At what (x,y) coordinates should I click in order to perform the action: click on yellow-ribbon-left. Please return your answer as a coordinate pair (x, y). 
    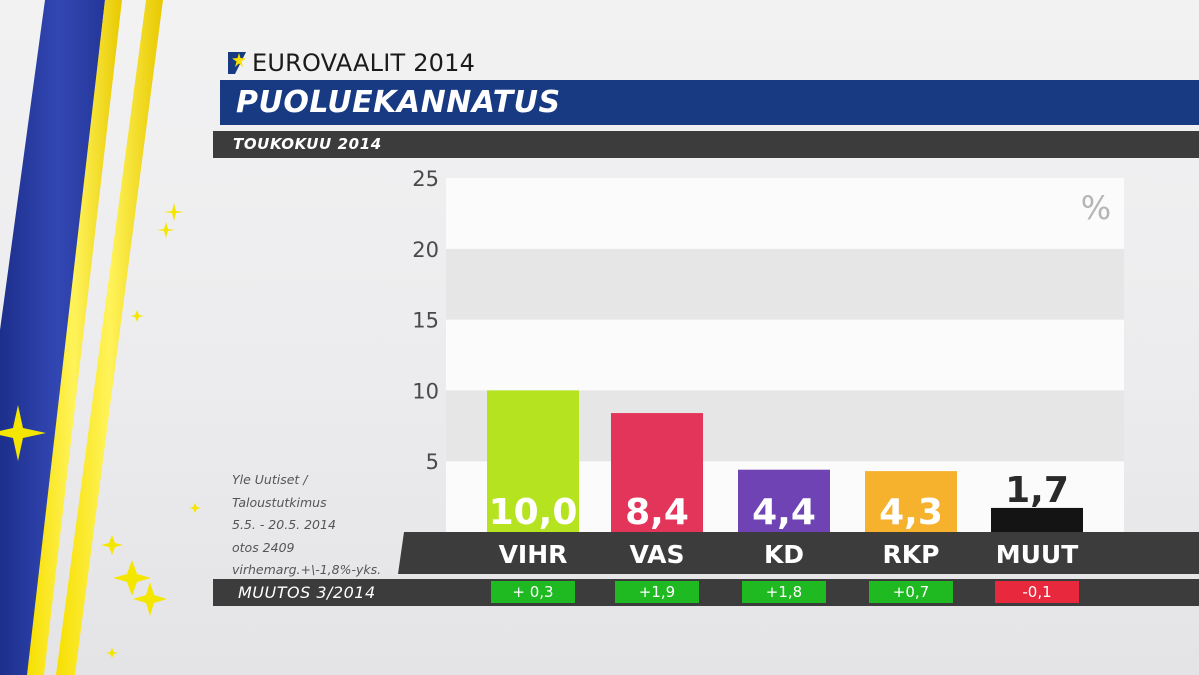
    Looking at the image, I should click on (74, 337).